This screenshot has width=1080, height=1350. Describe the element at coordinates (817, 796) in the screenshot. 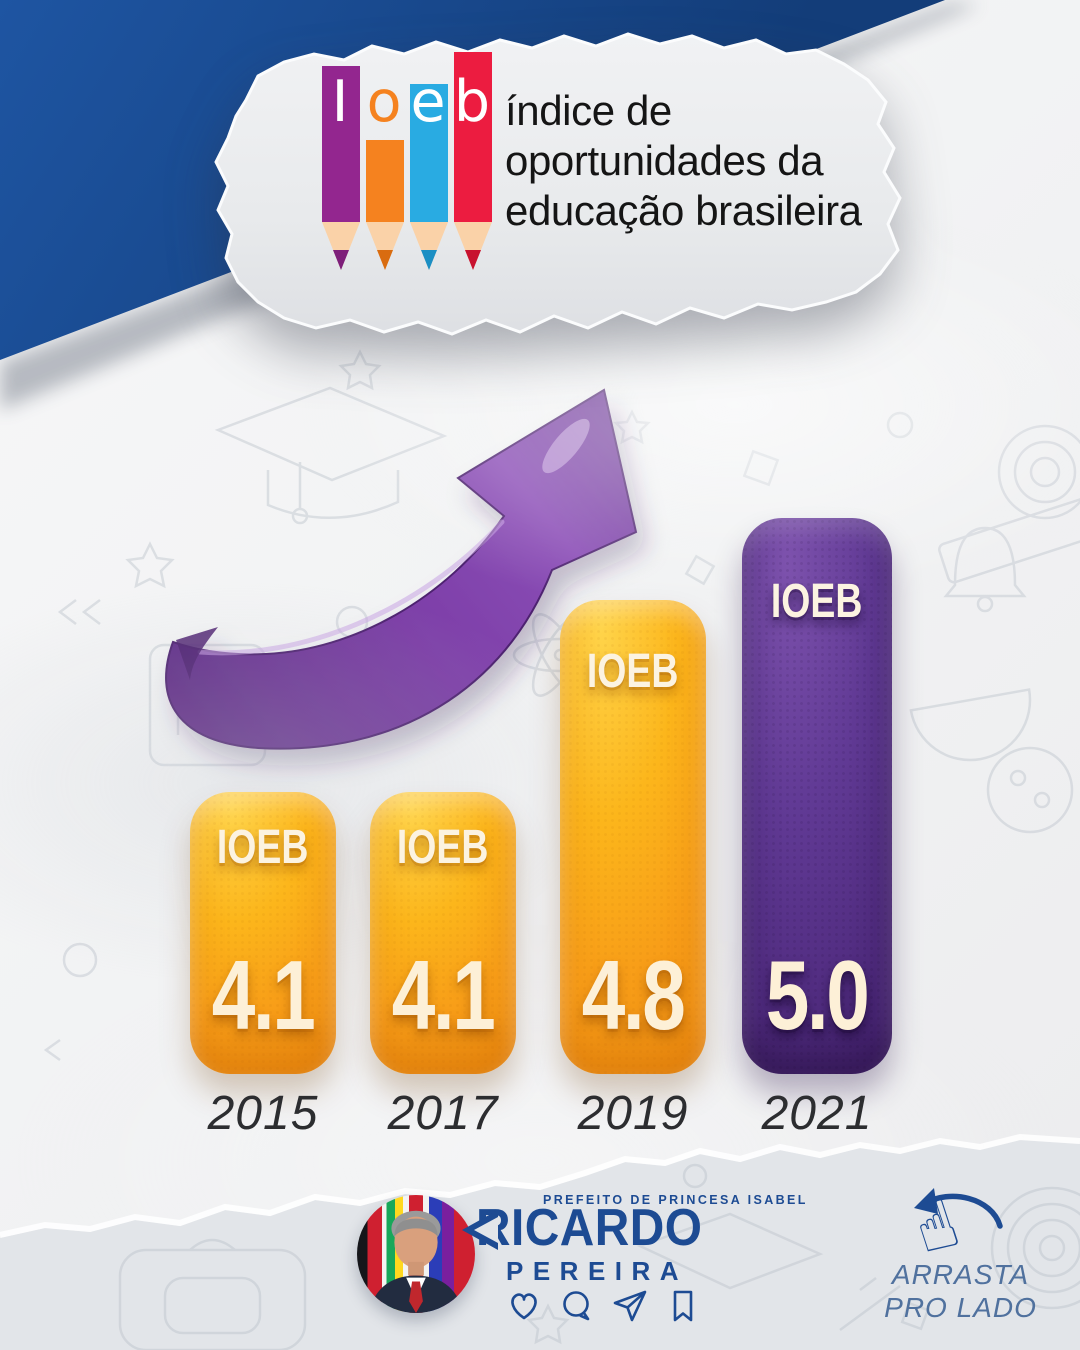

I see `bar-2021: IOEB 5.0` at that location.